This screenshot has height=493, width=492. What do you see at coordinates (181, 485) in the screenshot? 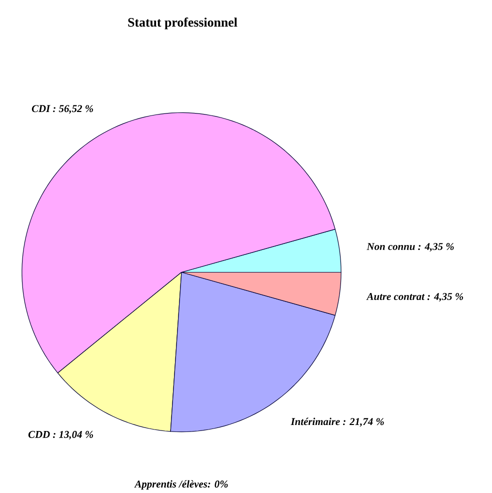
I see `category-label: Apprentis /élèves: 0%` at bounding box center [181, 485].